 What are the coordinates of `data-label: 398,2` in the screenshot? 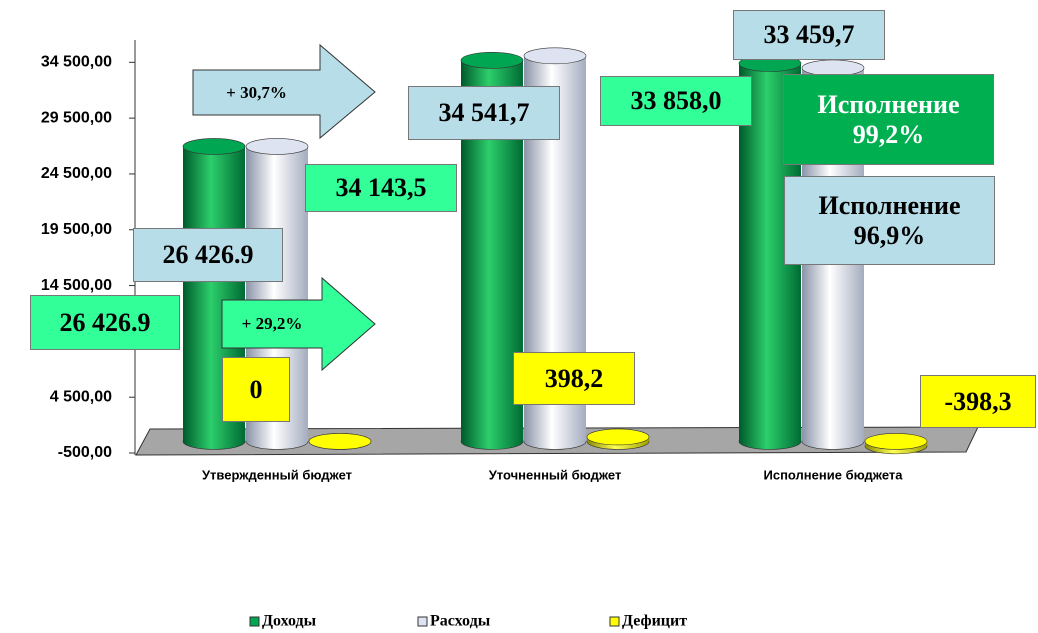 It's located at (574, 378).